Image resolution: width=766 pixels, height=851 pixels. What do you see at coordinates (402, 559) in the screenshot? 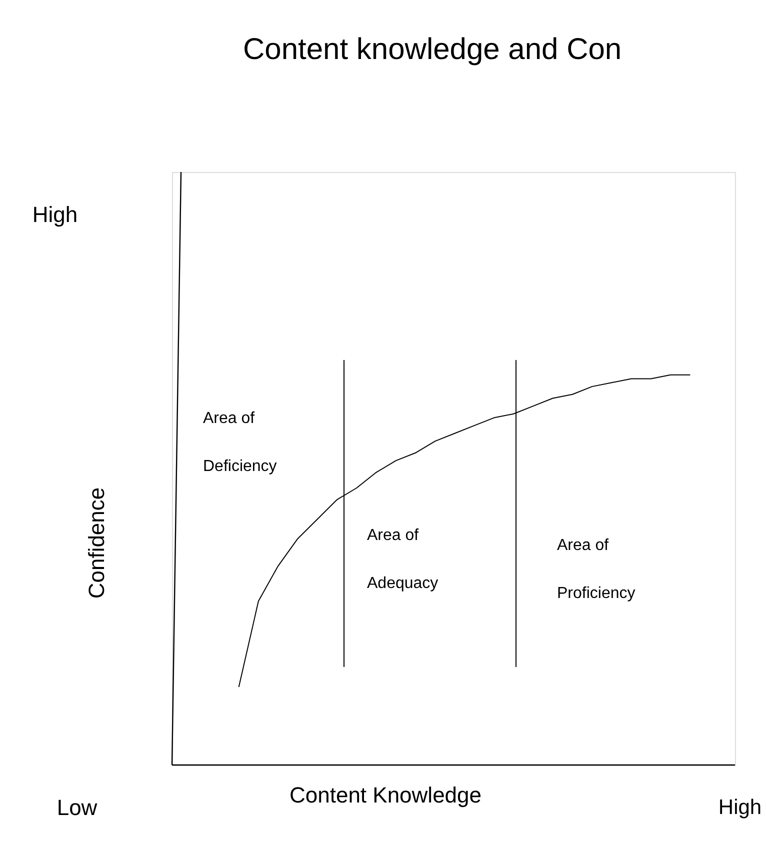
I see `text: Area of Adequacy` at bounding box center [402, 559].